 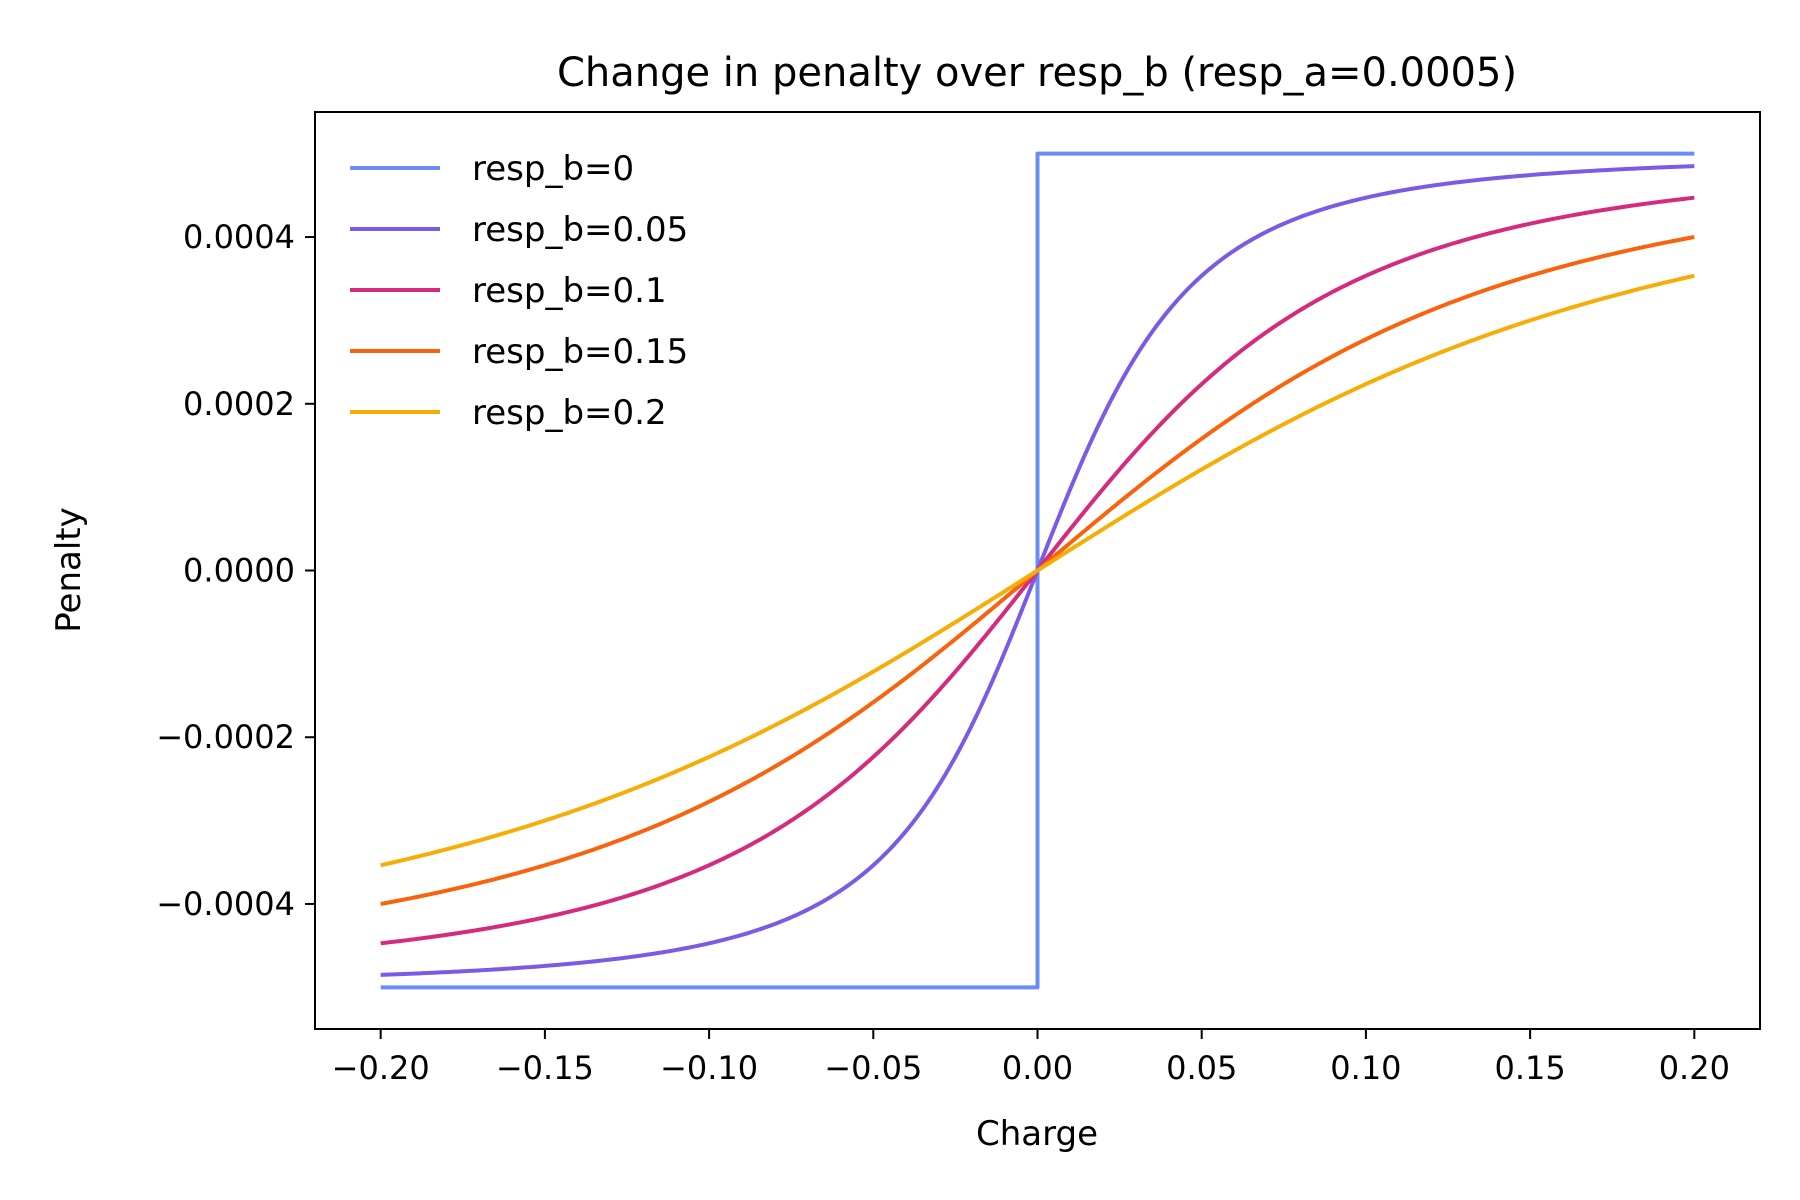 What do you see at coordinates (580, 352) in the screenshot?
I see `legend-label-3: resp_b=0.15` at bounding box center [580, 352].